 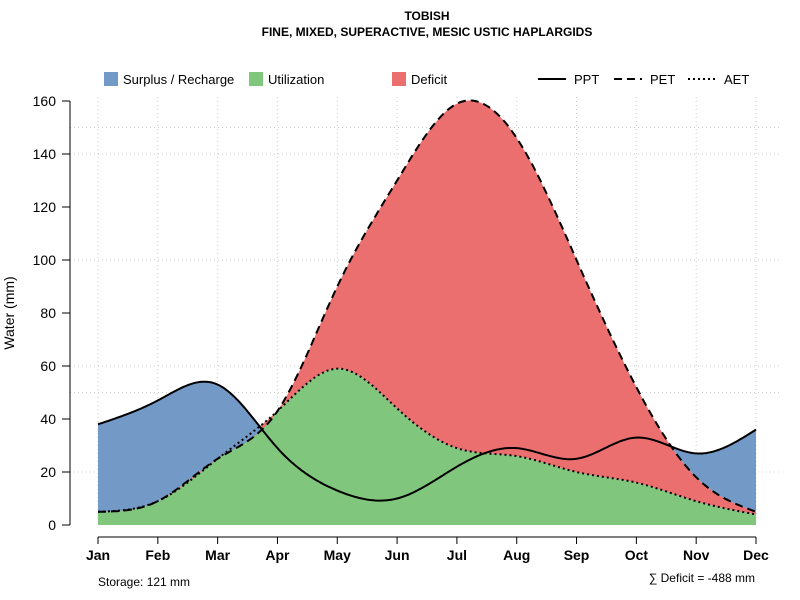 I want to click on y-tick-label-0: 0, so click(x=52, y=525).